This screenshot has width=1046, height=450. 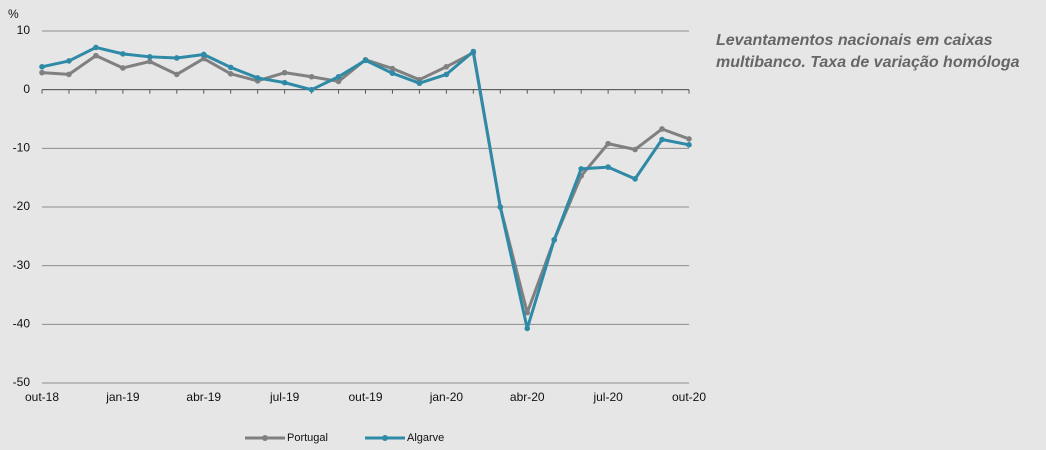 What do you see at coordinates (425, 438) in the screenshot?
I see `legend-label: Algarve` at bounding box center [425, 438].